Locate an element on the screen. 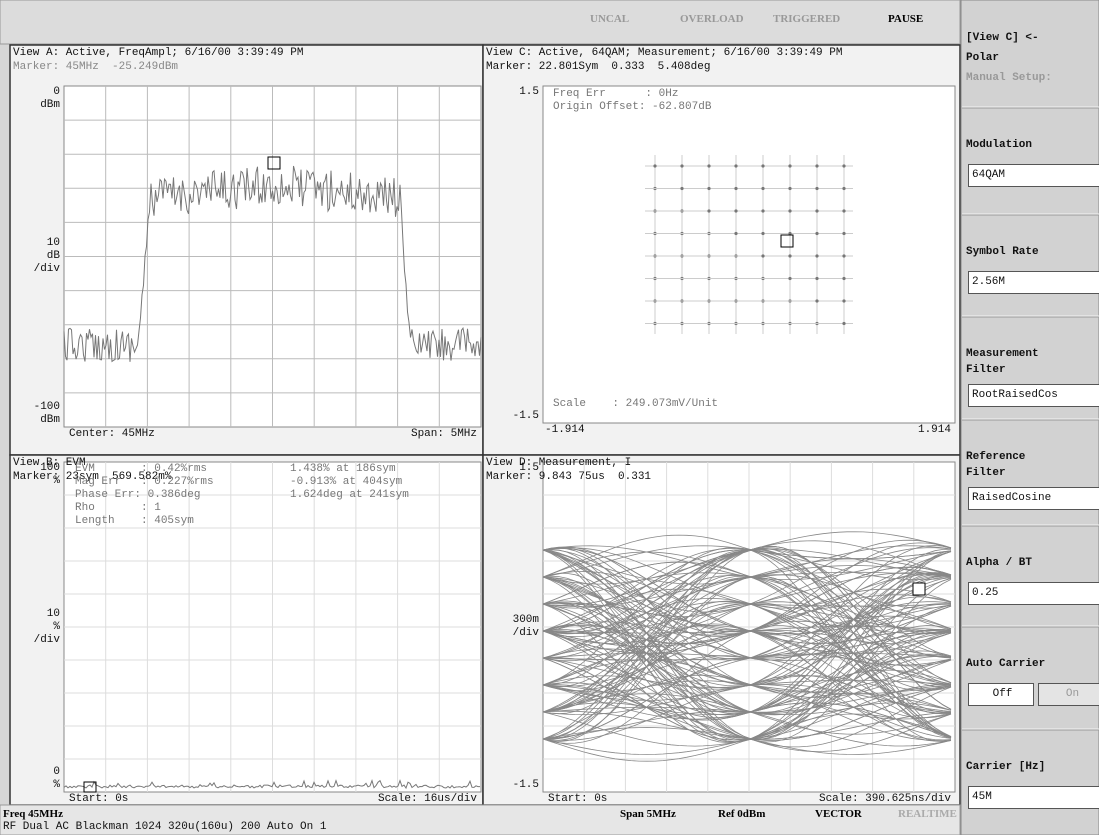 The width and height of the screenshot is (1099, 835). view-title: View D: Measurement, I is located at coordinates (559, 463).